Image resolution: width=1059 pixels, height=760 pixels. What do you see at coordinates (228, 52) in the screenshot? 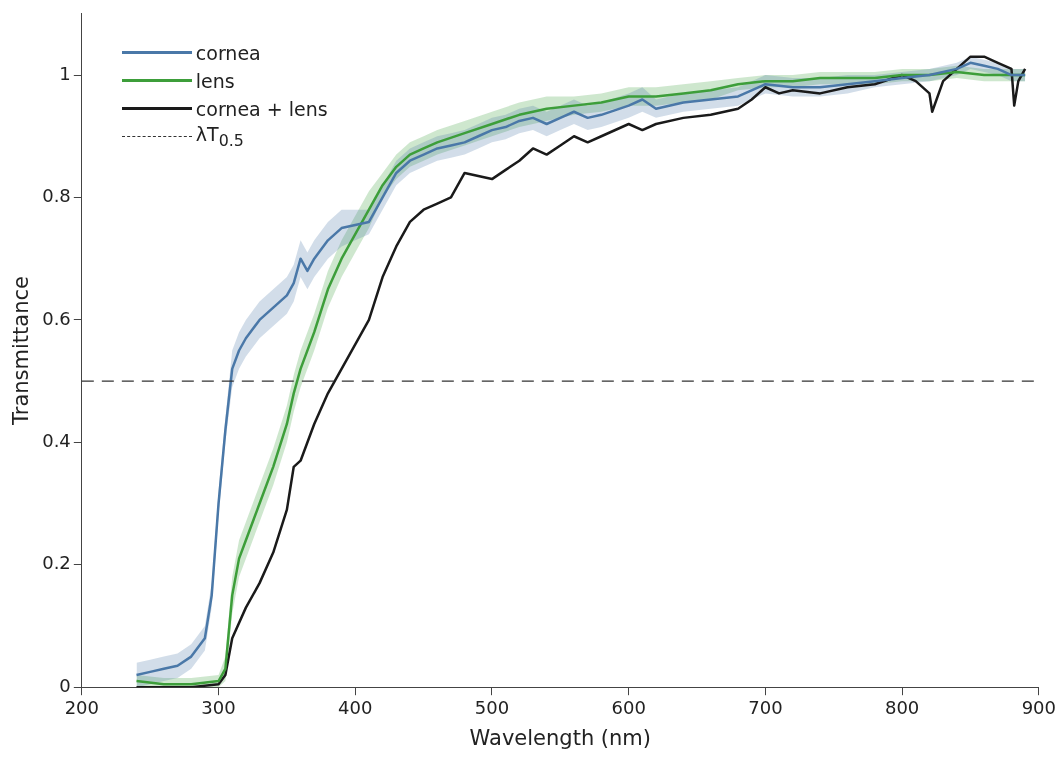
I see `legend-label: cornea` at bounding box center [228, 52].